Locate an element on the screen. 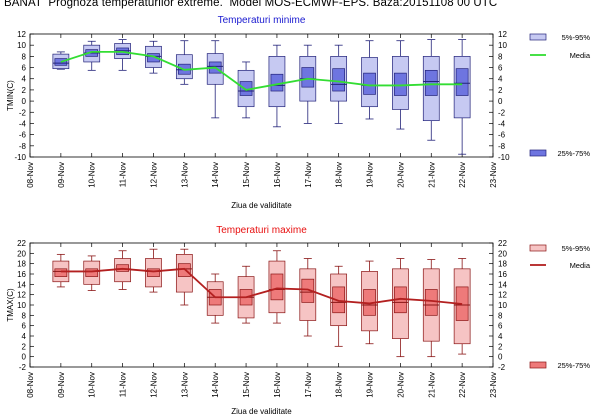 The width and height of the screenshot is (600, 420). tmin-ytick-label-right: 6 is located at coordinates (500, 68).